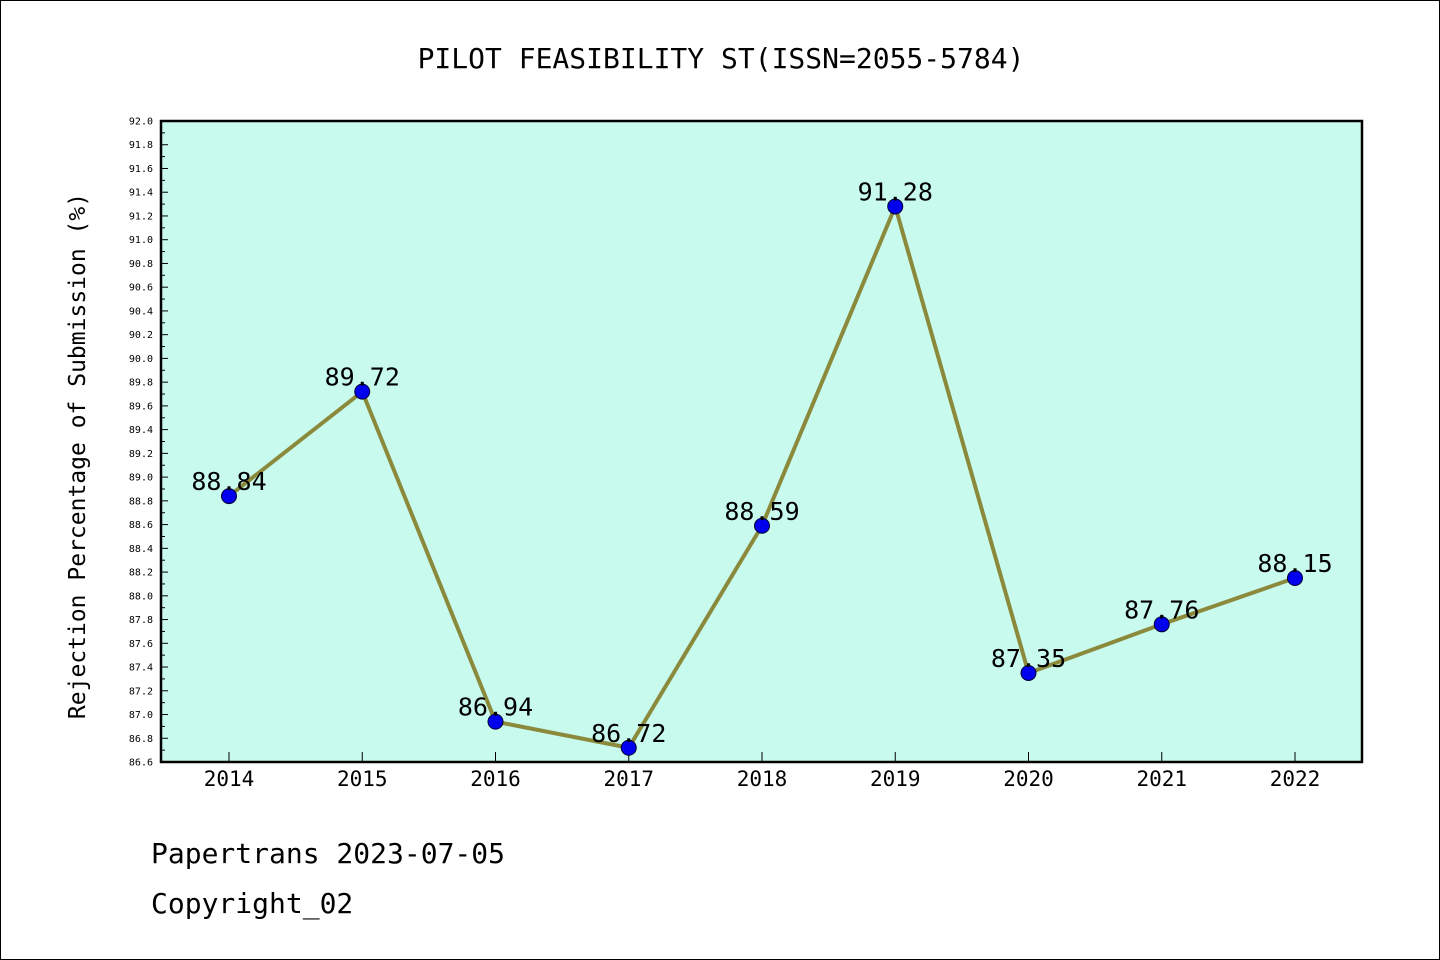 This screenshot has width=1440, height=960. What do you see at coordinates (141, 691) in the screenshot?
I see `y-tick-label: 87.2` at bounding box center [141, 691].